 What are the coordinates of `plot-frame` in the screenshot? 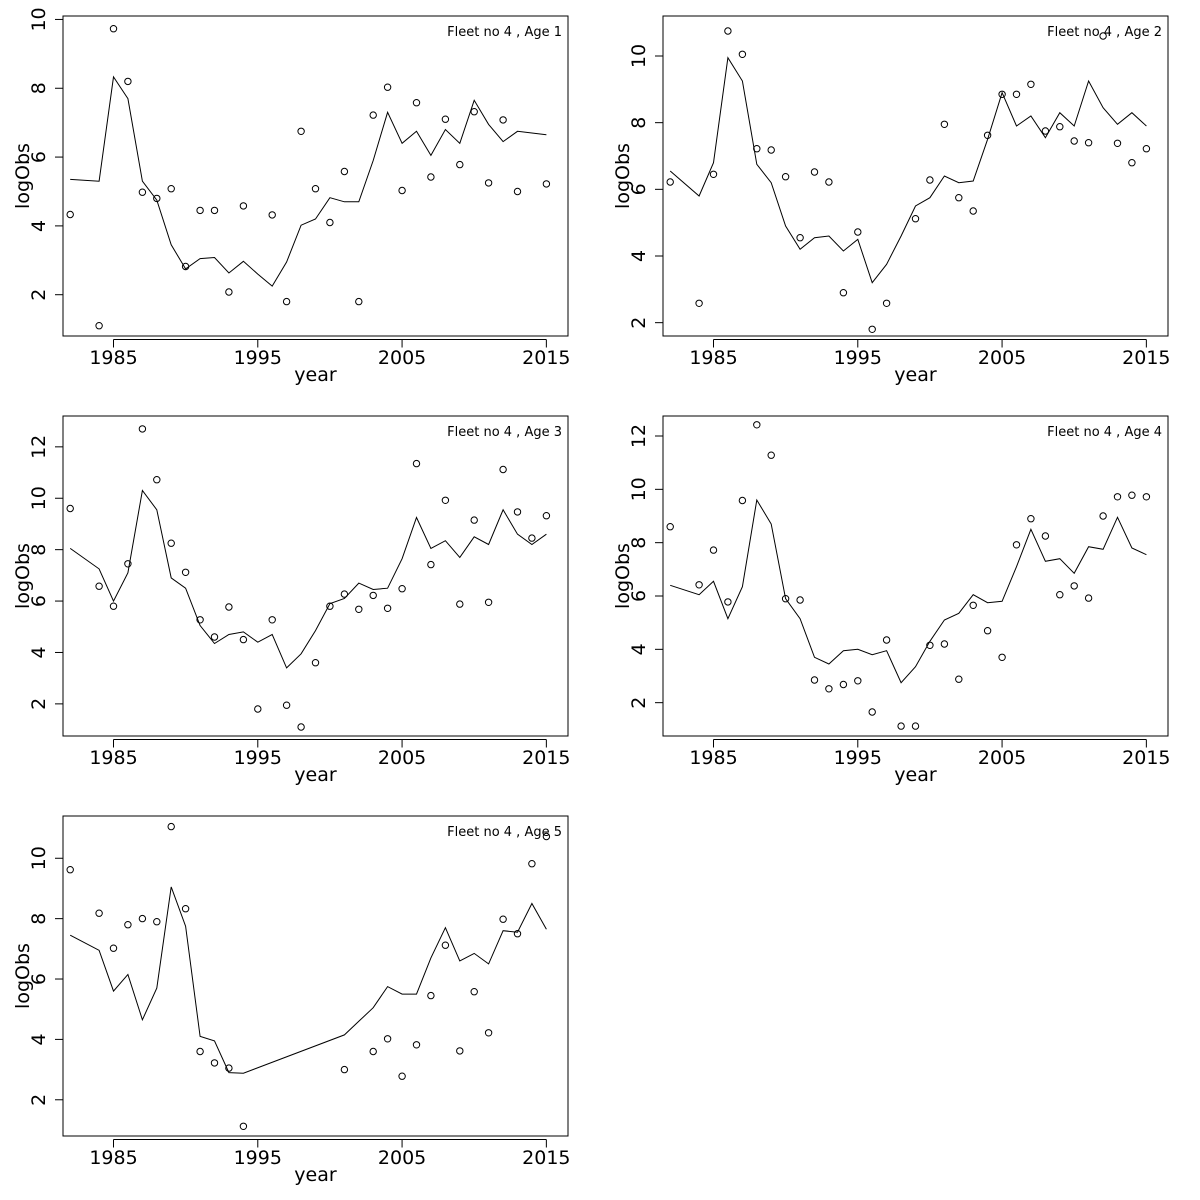 It's located at (915, 576).